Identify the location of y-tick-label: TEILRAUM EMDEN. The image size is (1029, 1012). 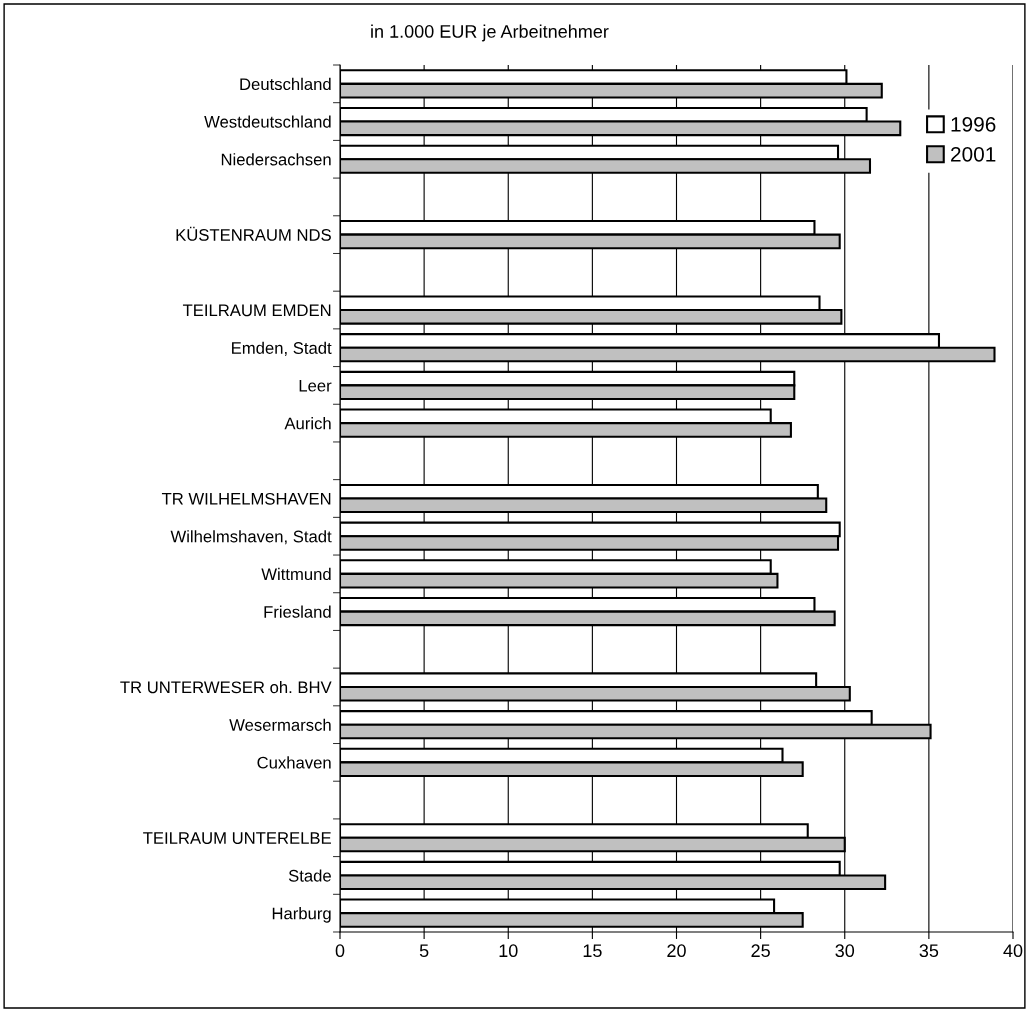
(256, 310).